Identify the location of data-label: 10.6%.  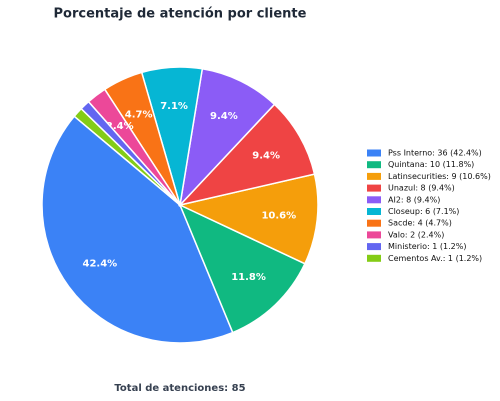
(278, 216).